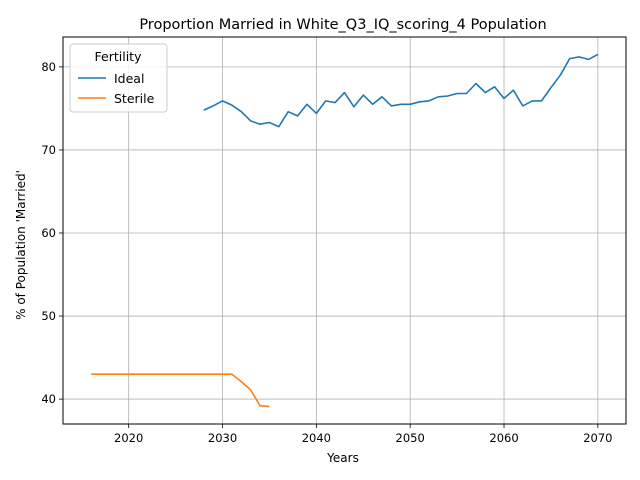 Image resolution: width=640 pixels, height=480 pixels. Describe the element at coordinates (503, 438) in the screenshot. I see `x-tick-label: 2060` at that location.